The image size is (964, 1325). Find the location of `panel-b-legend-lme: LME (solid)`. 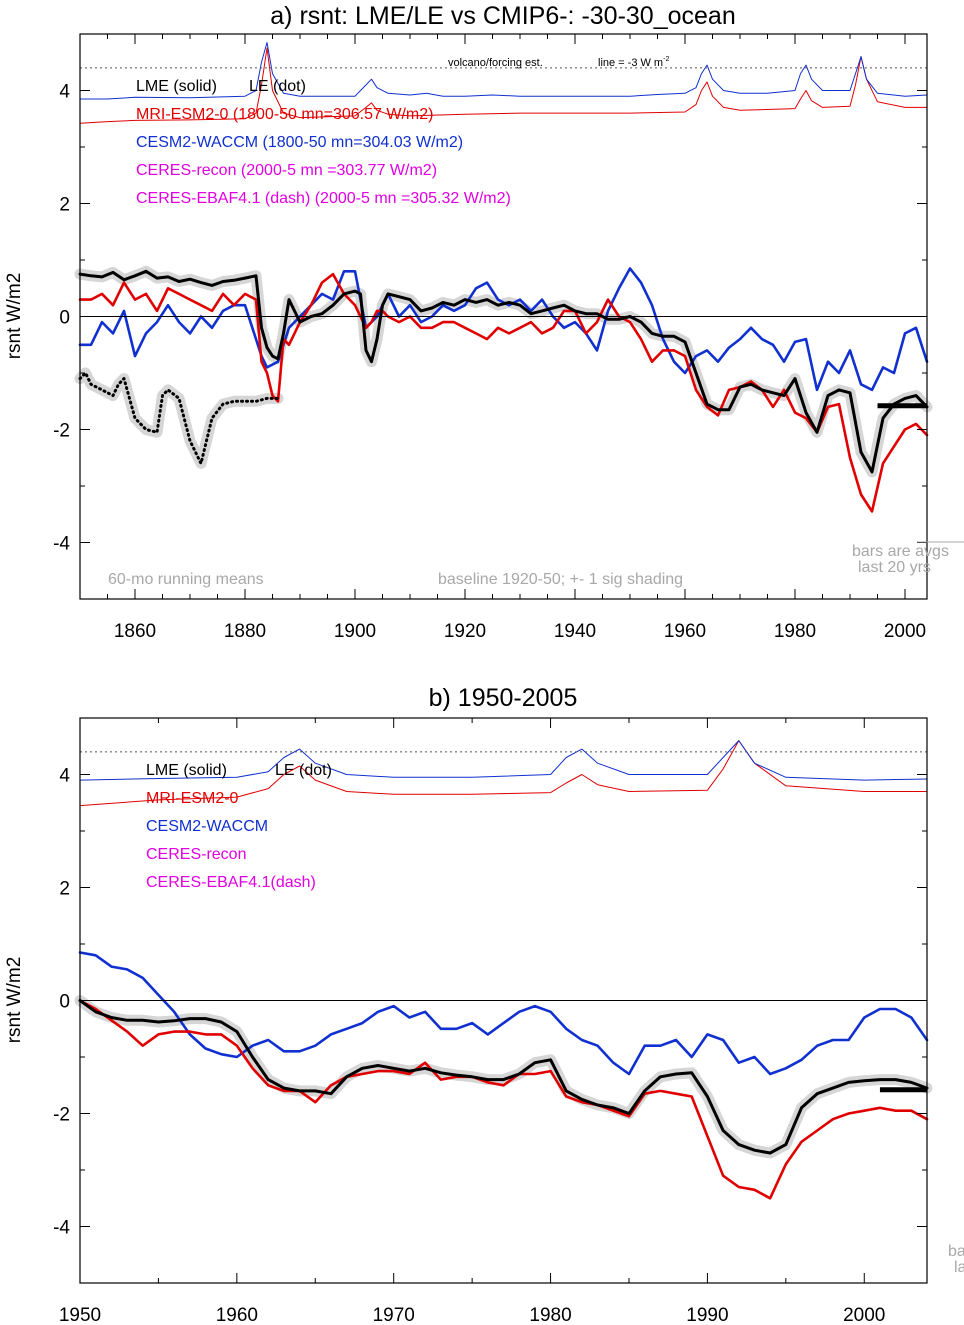

panel-b-legend-lme: LME (solid) is located at coordinates (186, 770).